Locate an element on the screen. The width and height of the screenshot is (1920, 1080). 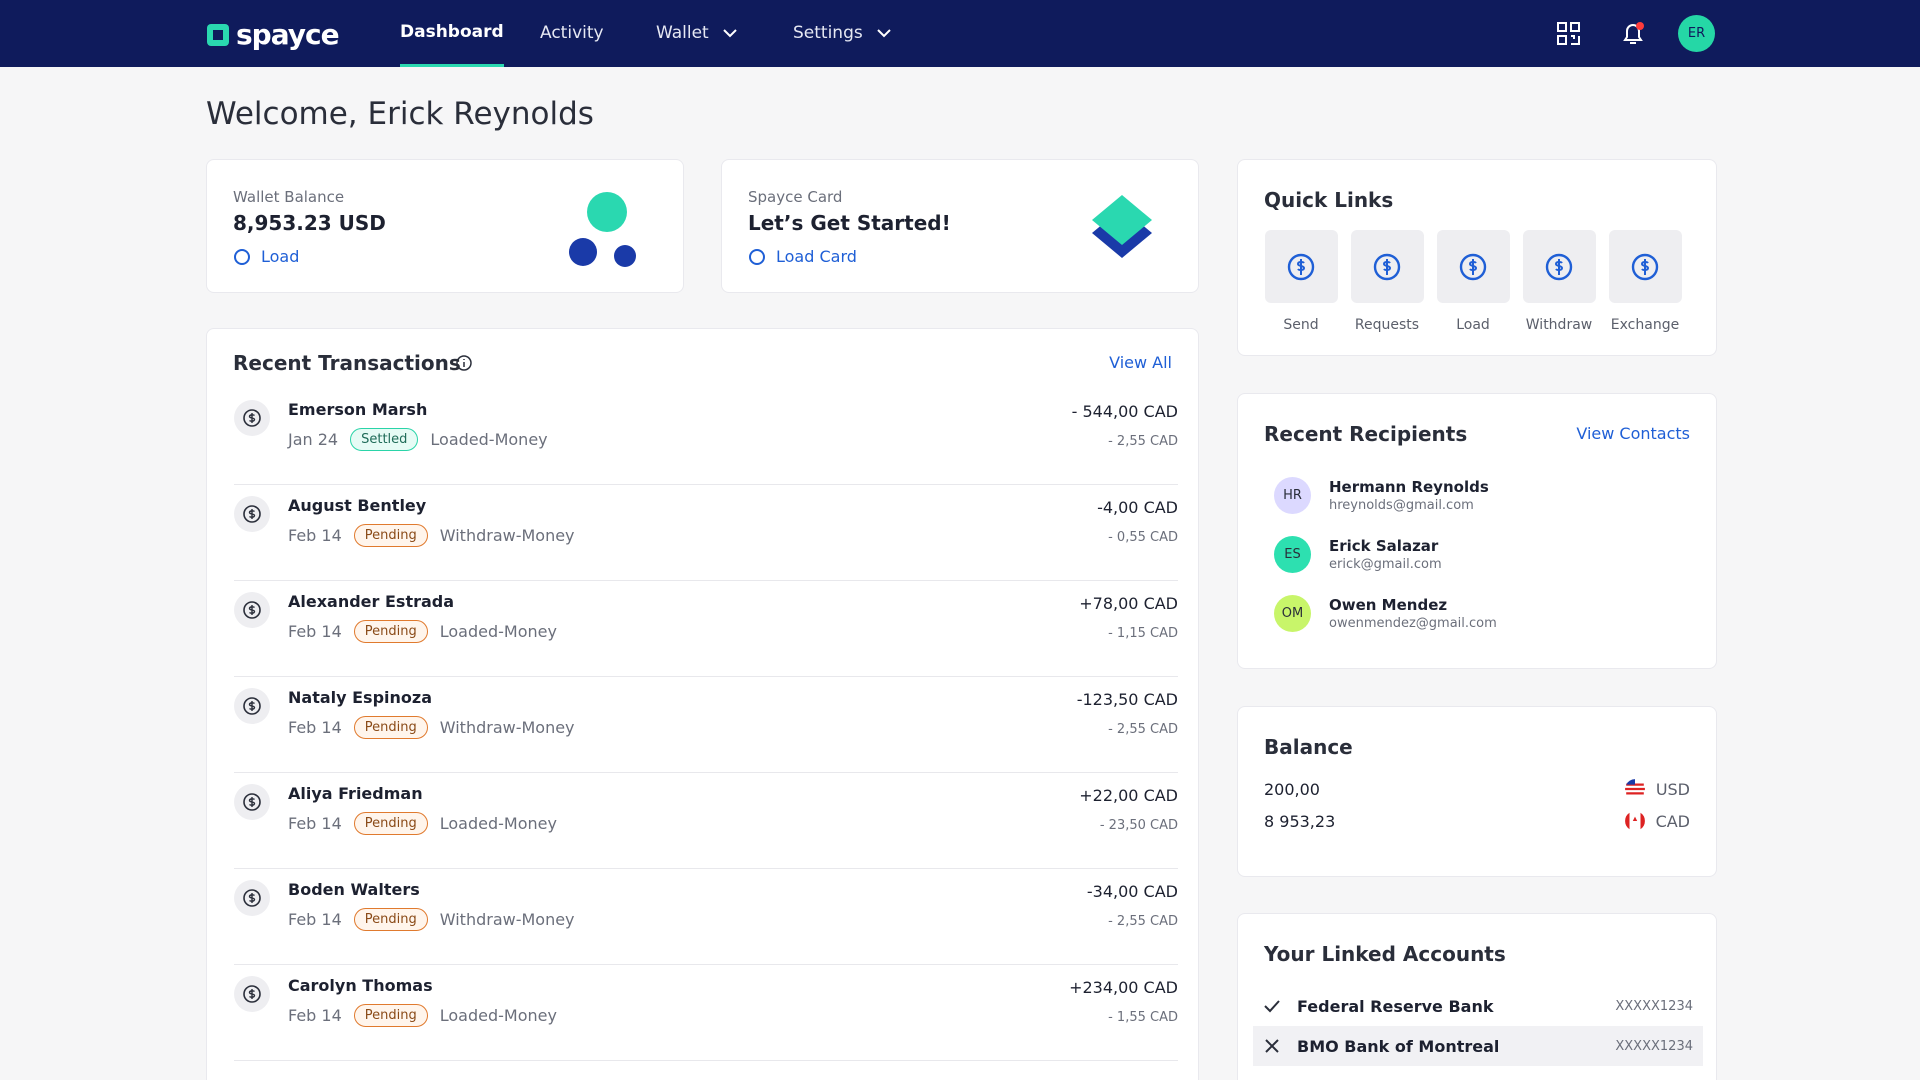
nav-item: Settings is located at coordinates (842, 33).